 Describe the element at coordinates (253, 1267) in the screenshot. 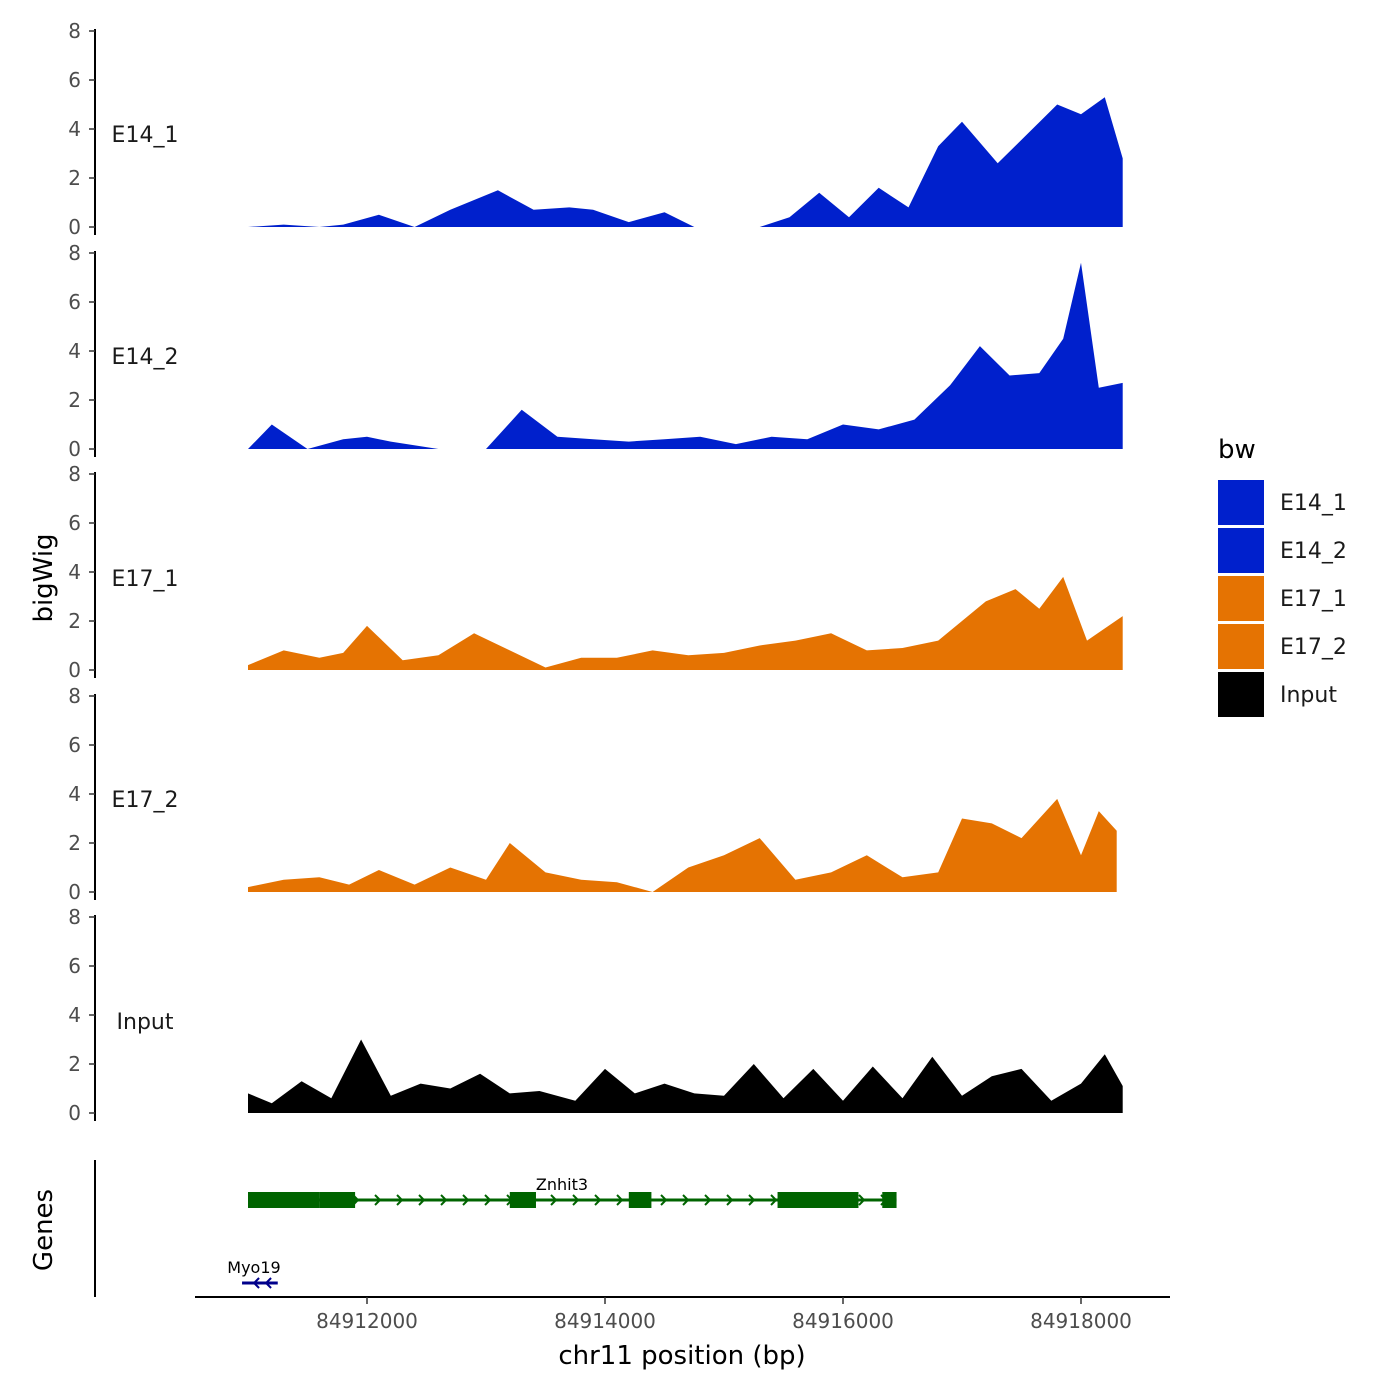

I see `gene-label: Myo19` at that location.